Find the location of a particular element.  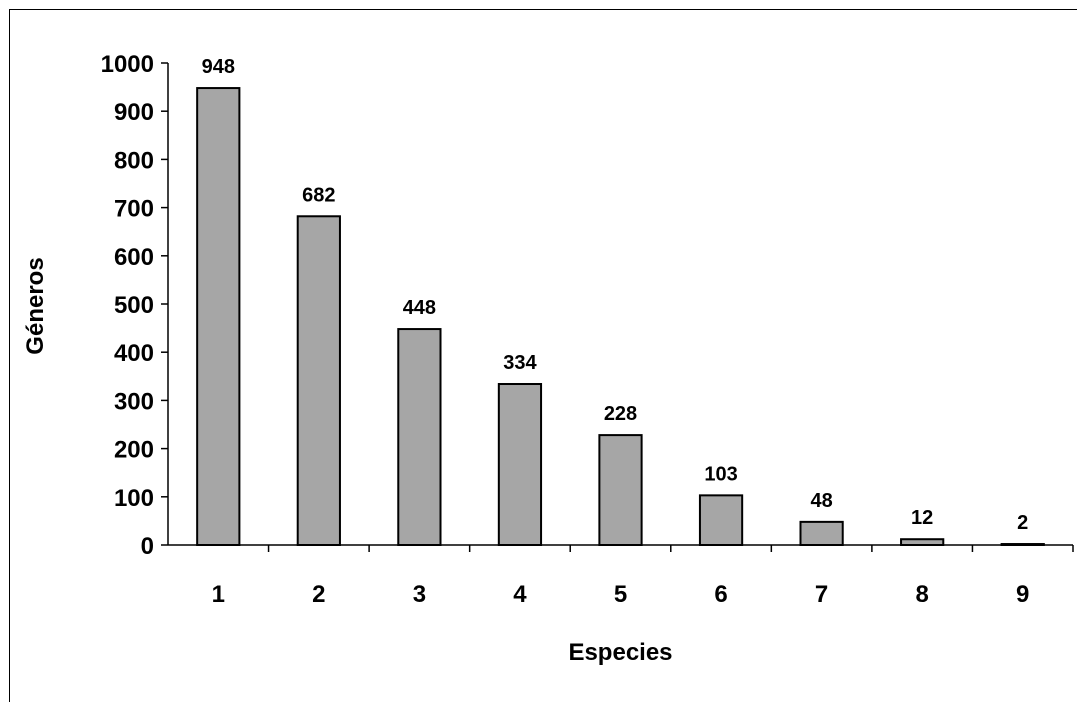

x-tick-label: 1 is located at coordinates (218, 594).